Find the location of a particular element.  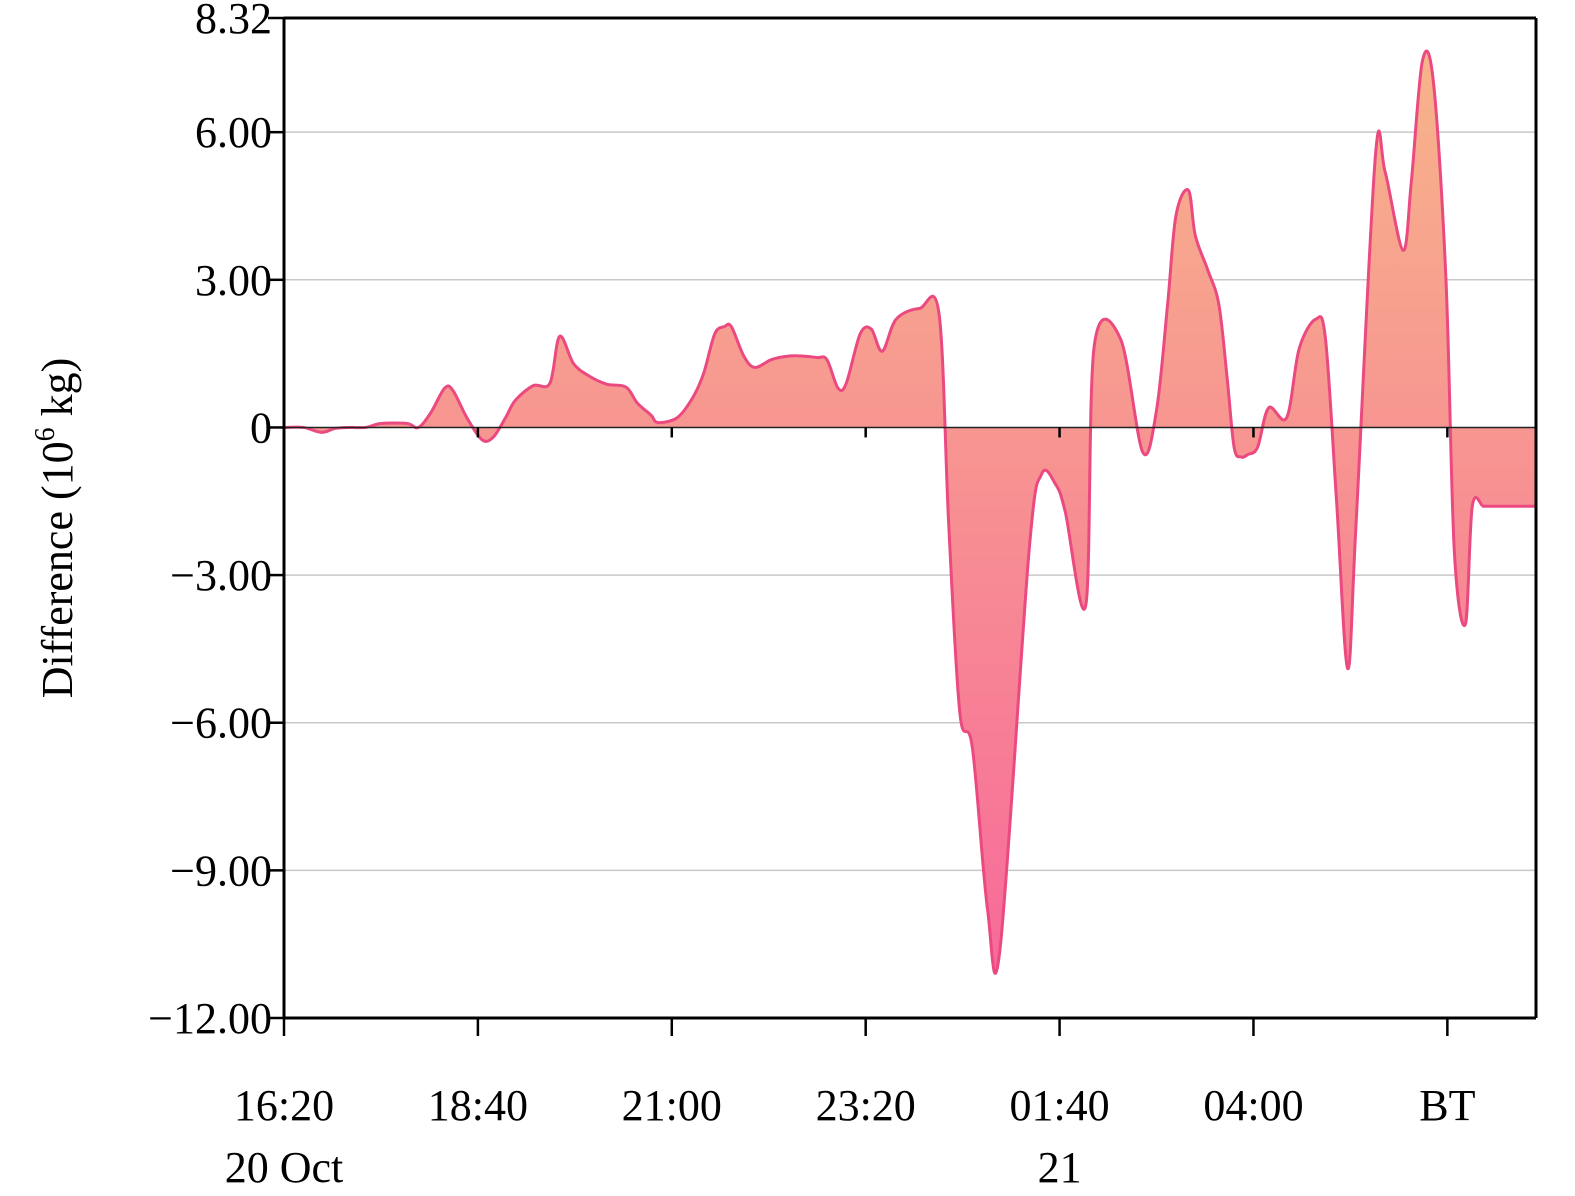

x-tick-sublabel: 20 Oct is located at coordinates (284, 1167).